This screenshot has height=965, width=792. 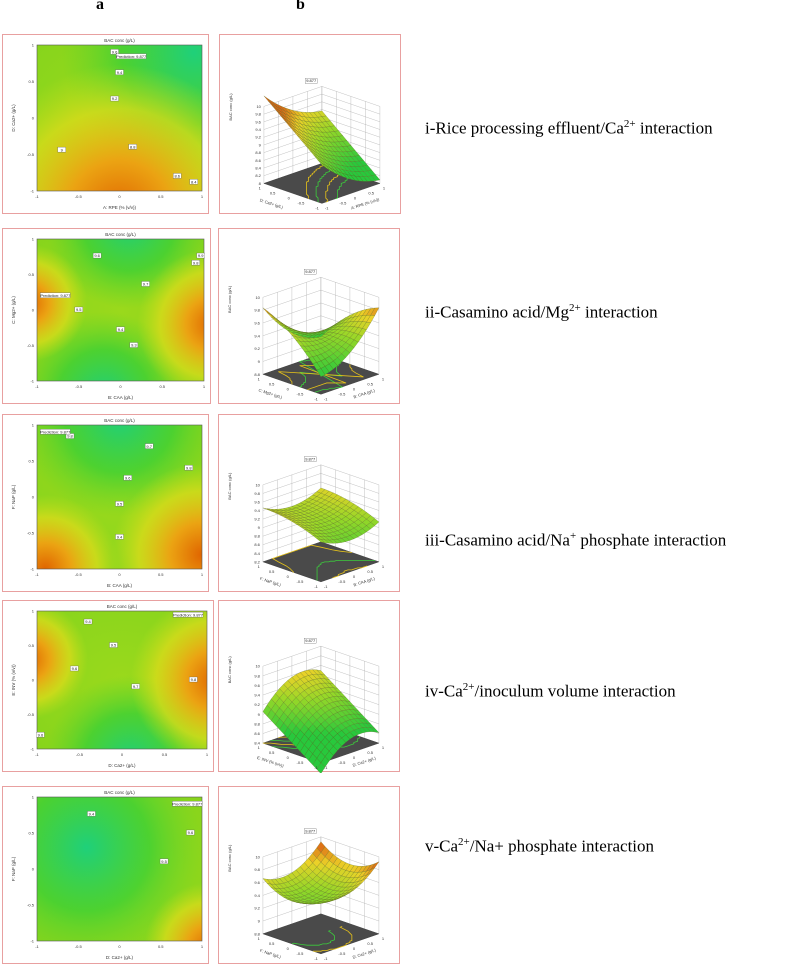 What do you see at coordinates (55, 431) in the screenshot?
I see `prediction-flag: Prediction: 9.877` at bounding box center [55, 431].